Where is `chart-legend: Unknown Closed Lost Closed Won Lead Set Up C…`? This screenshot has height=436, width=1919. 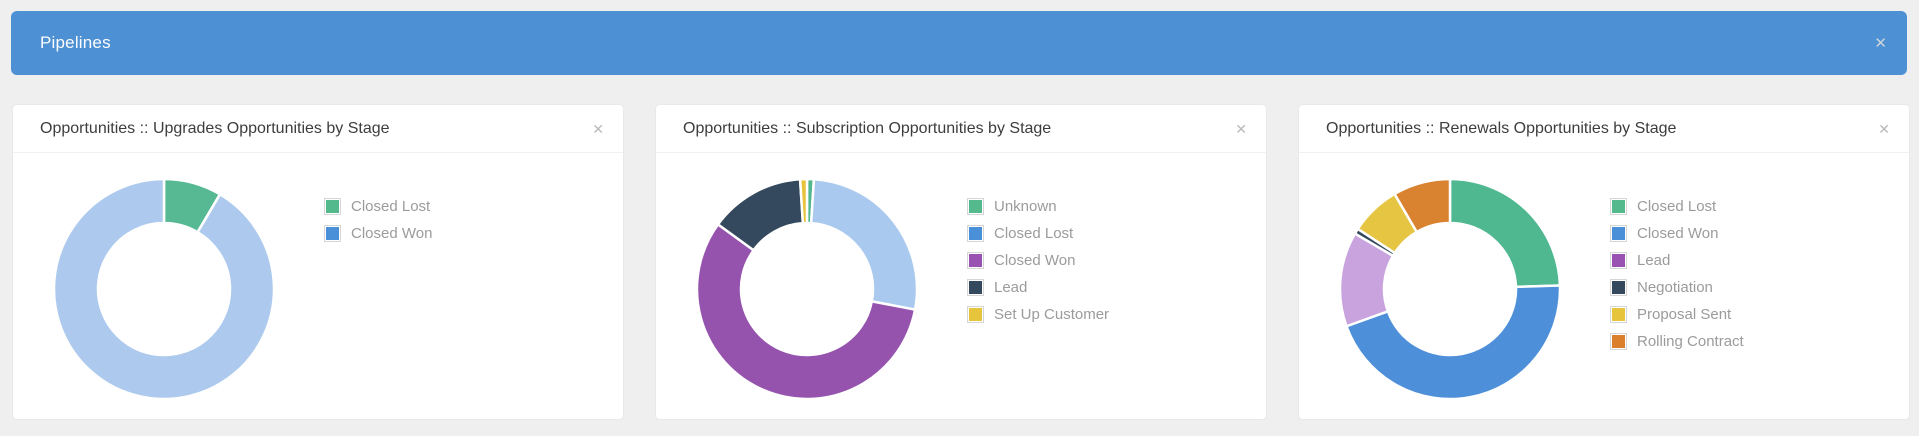 chart-legend: Unknown Closed Lost Closed Won Lead Set Up C… is located at coordinates (1038, 260).